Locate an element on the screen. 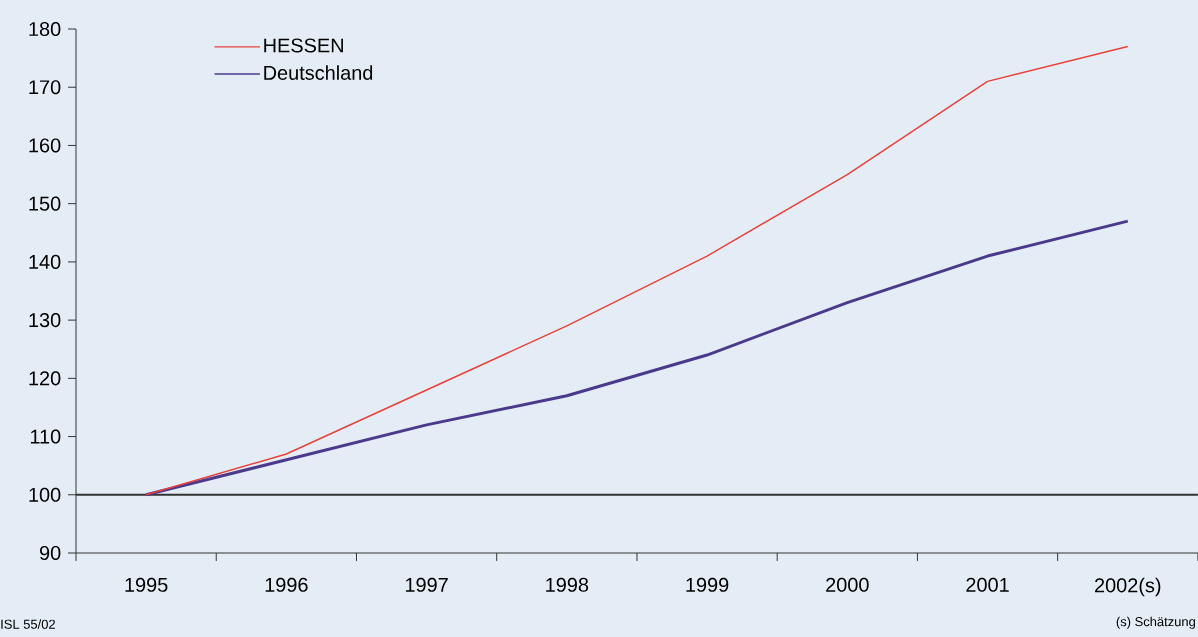  y-tick-label: 160 is located at coordinates (45, 145).